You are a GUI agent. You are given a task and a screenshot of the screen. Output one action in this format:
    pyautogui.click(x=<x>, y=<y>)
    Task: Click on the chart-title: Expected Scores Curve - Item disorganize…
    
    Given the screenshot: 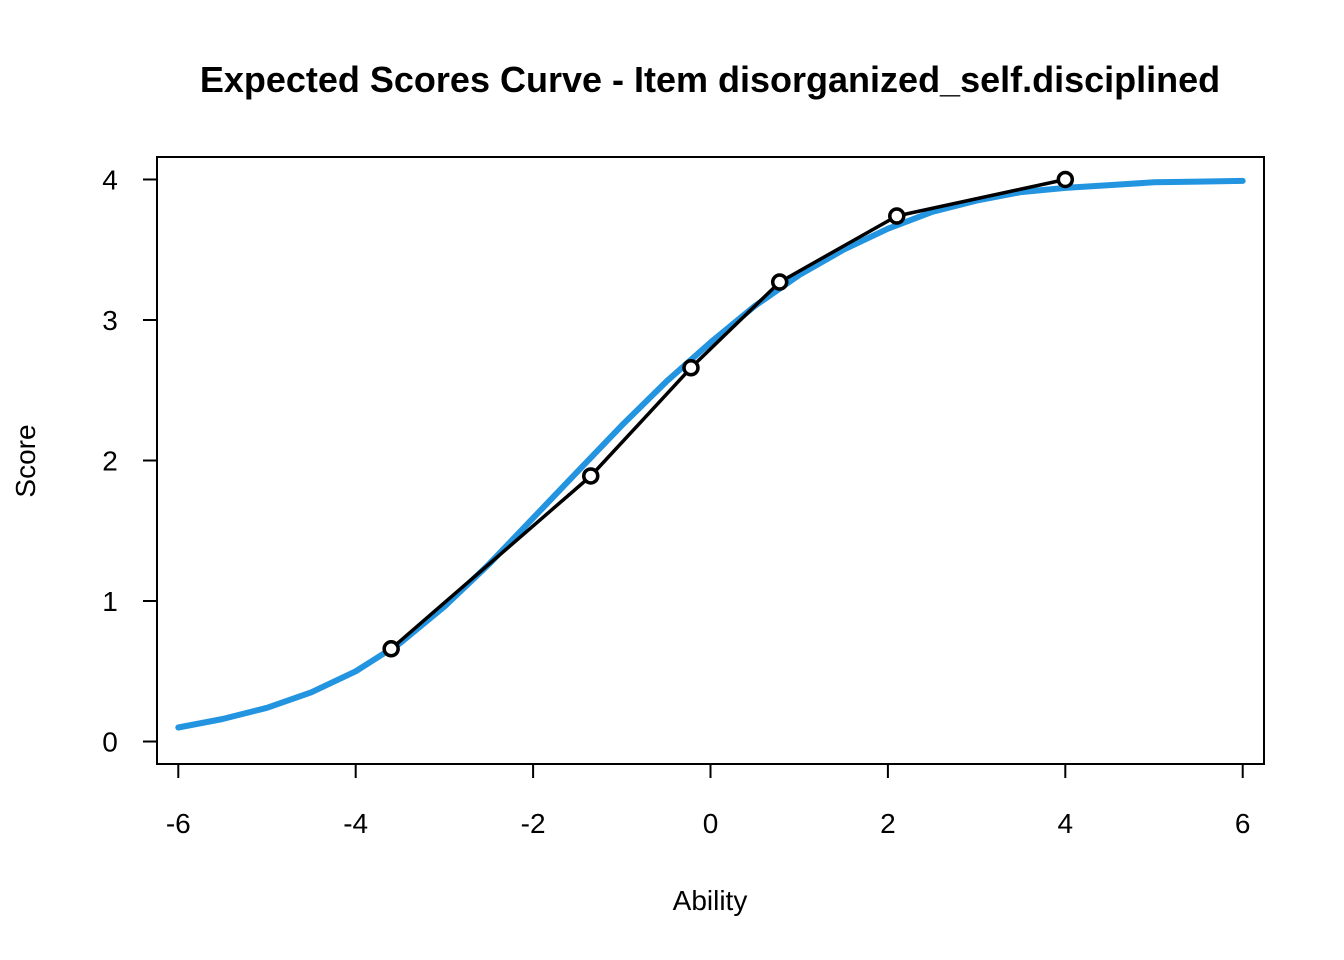 What is the action you would take?
    pyautogui.click(x=710, y=79)
    